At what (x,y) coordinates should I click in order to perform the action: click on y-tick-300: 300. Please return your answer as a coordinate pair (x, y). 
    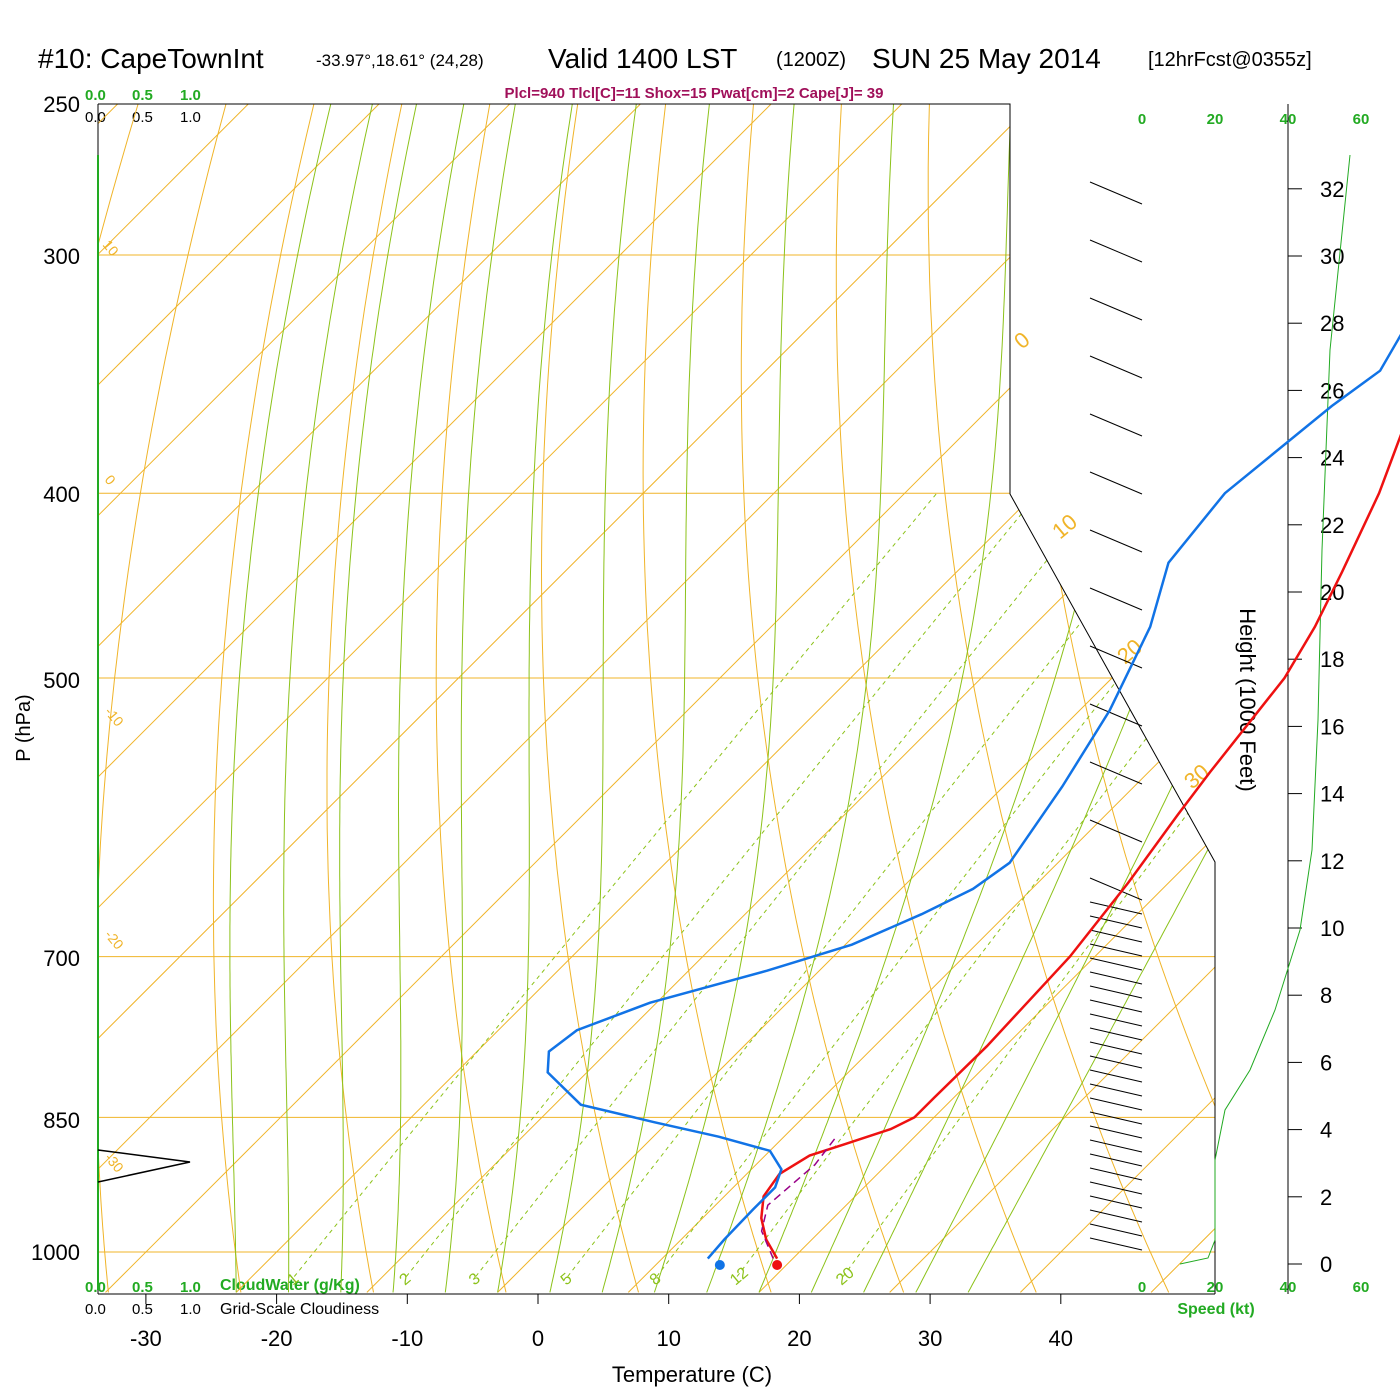
    Looking at the image, I should click on (61, 256).